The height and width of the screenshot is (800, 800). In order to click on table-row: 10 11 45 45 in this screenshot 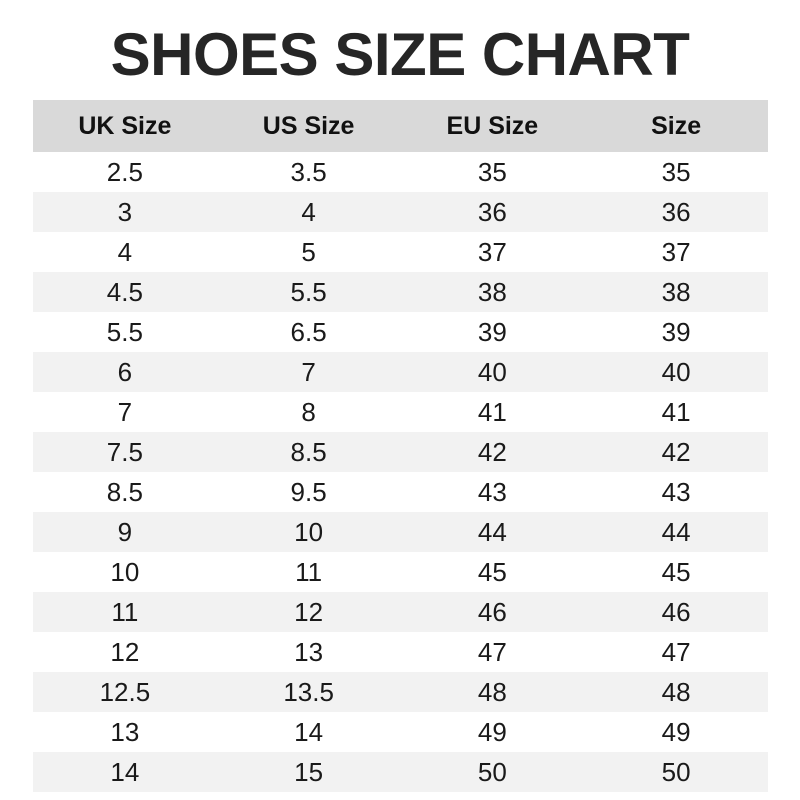, I will do `click(400, 572)`.